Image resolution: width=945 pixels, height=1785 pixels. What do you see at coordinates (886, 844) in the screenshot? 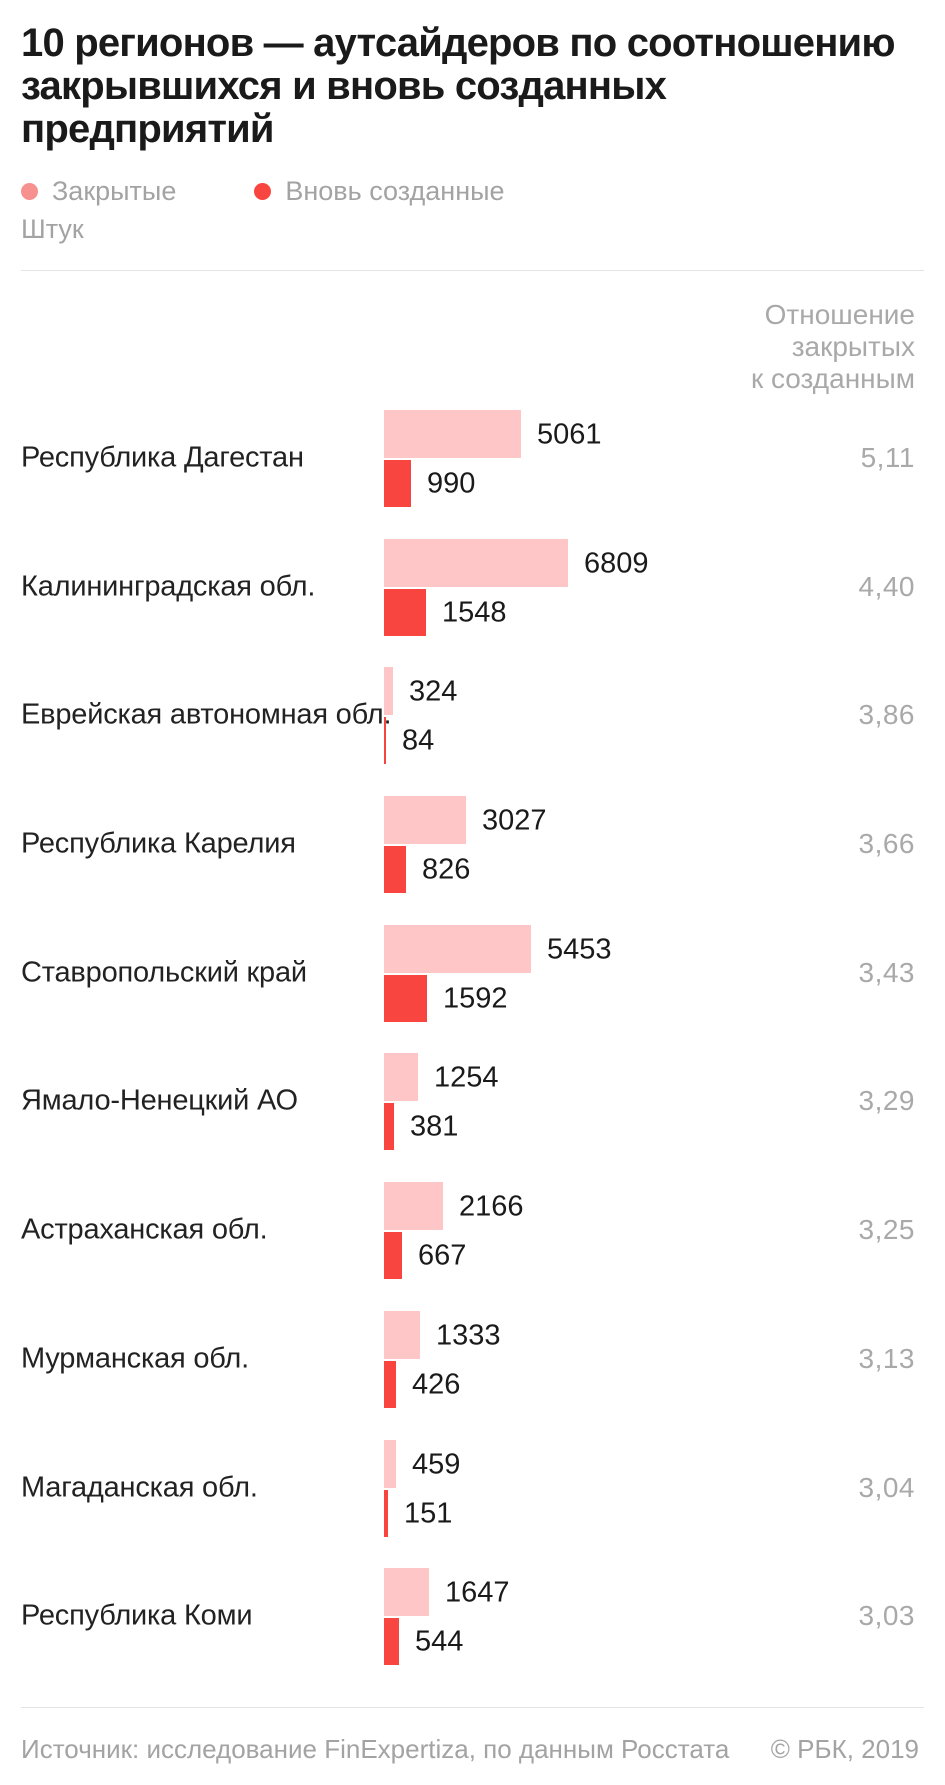
I see `ratio-value: 3,66` at bounding box center [886, 844].